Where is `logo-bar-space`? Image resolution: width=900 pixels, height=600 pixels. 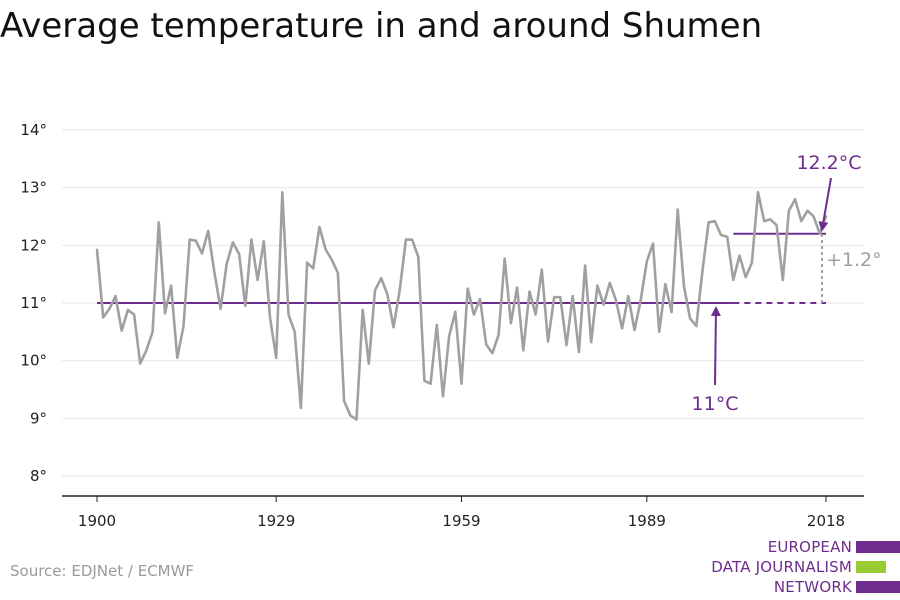 logo-bar-space is located at coordinates (878, 567).